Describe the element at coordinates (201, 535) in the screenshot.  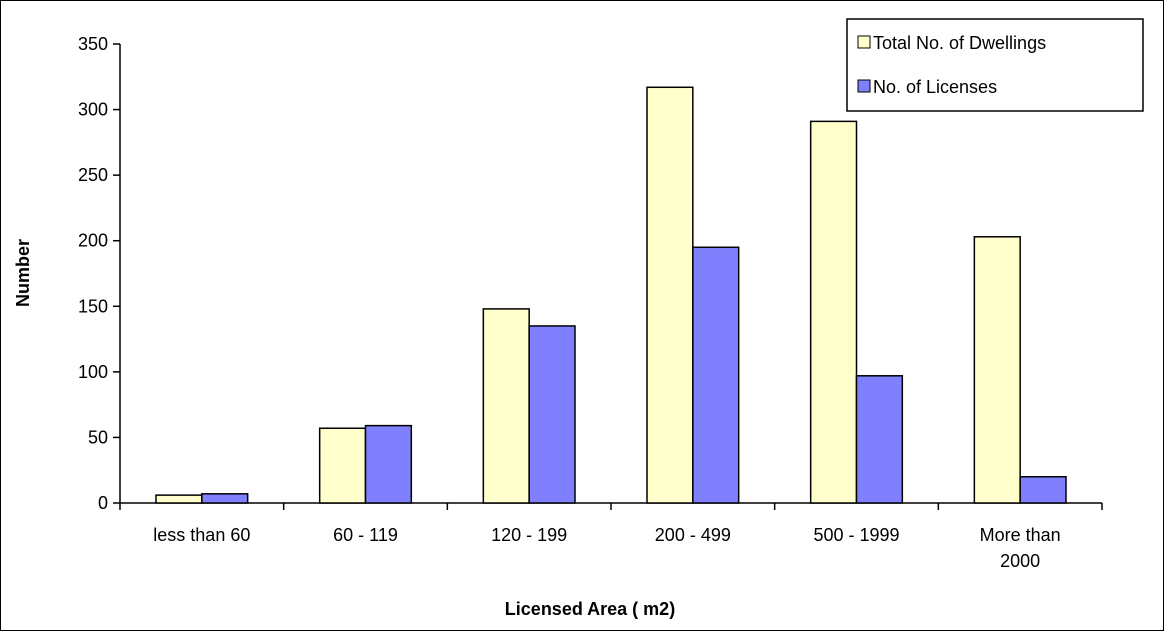
I see `x-tick-label: less than 60` at that location.